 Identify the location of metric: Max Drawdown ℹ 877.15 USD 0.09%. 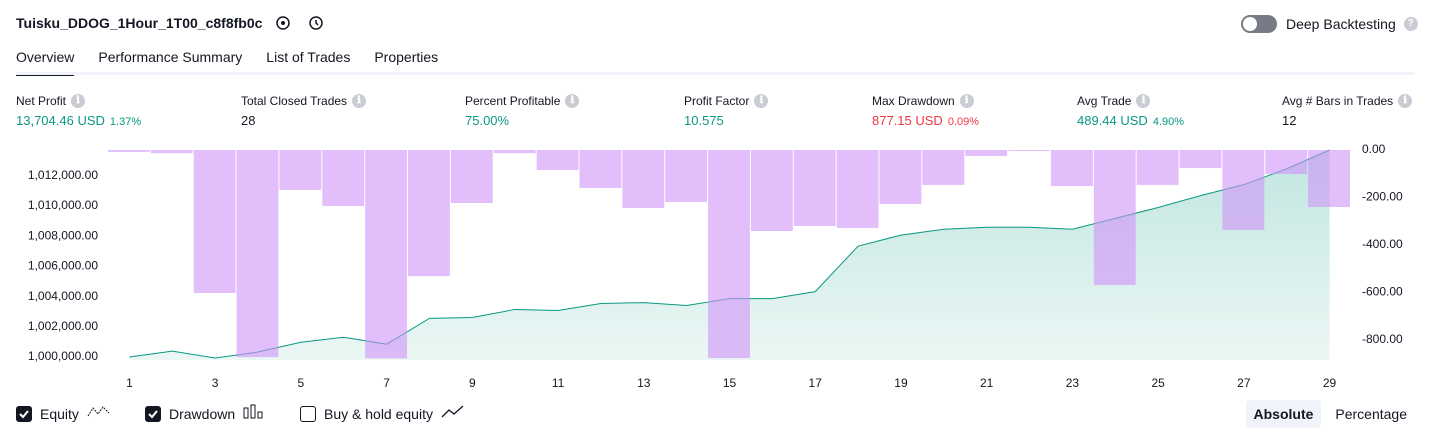
(925, 111).